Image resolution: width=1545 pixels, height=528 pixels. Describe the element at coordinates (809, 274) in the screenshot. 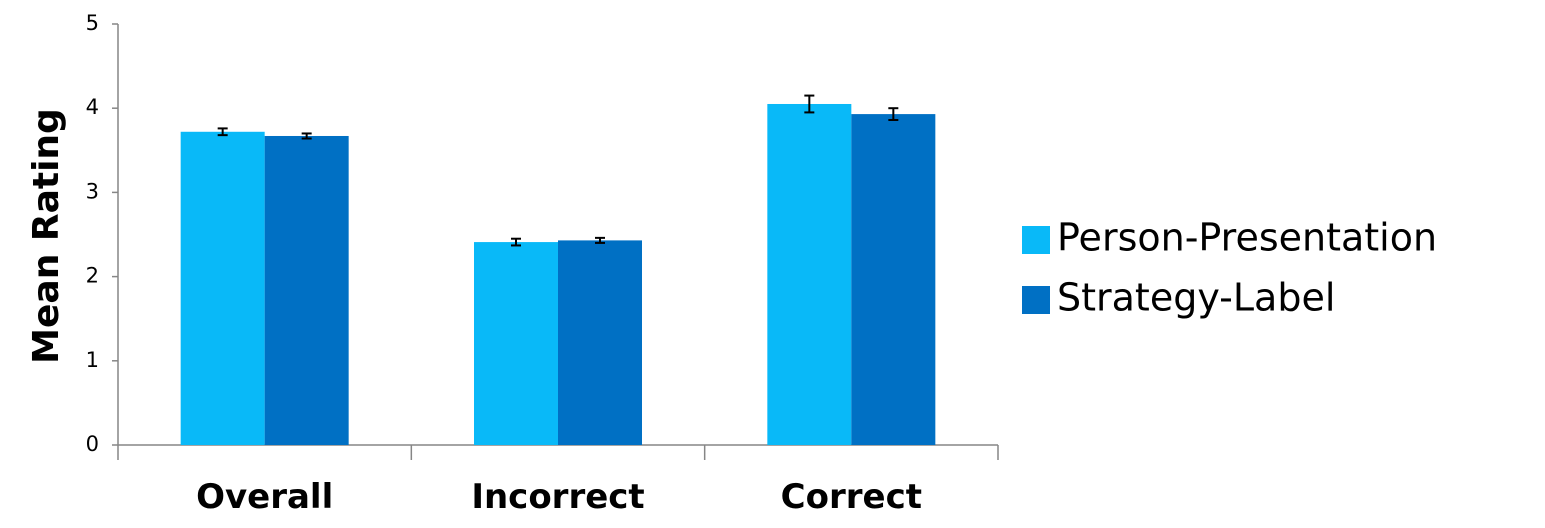

I see `bar-person-presentation-correct` at that location.